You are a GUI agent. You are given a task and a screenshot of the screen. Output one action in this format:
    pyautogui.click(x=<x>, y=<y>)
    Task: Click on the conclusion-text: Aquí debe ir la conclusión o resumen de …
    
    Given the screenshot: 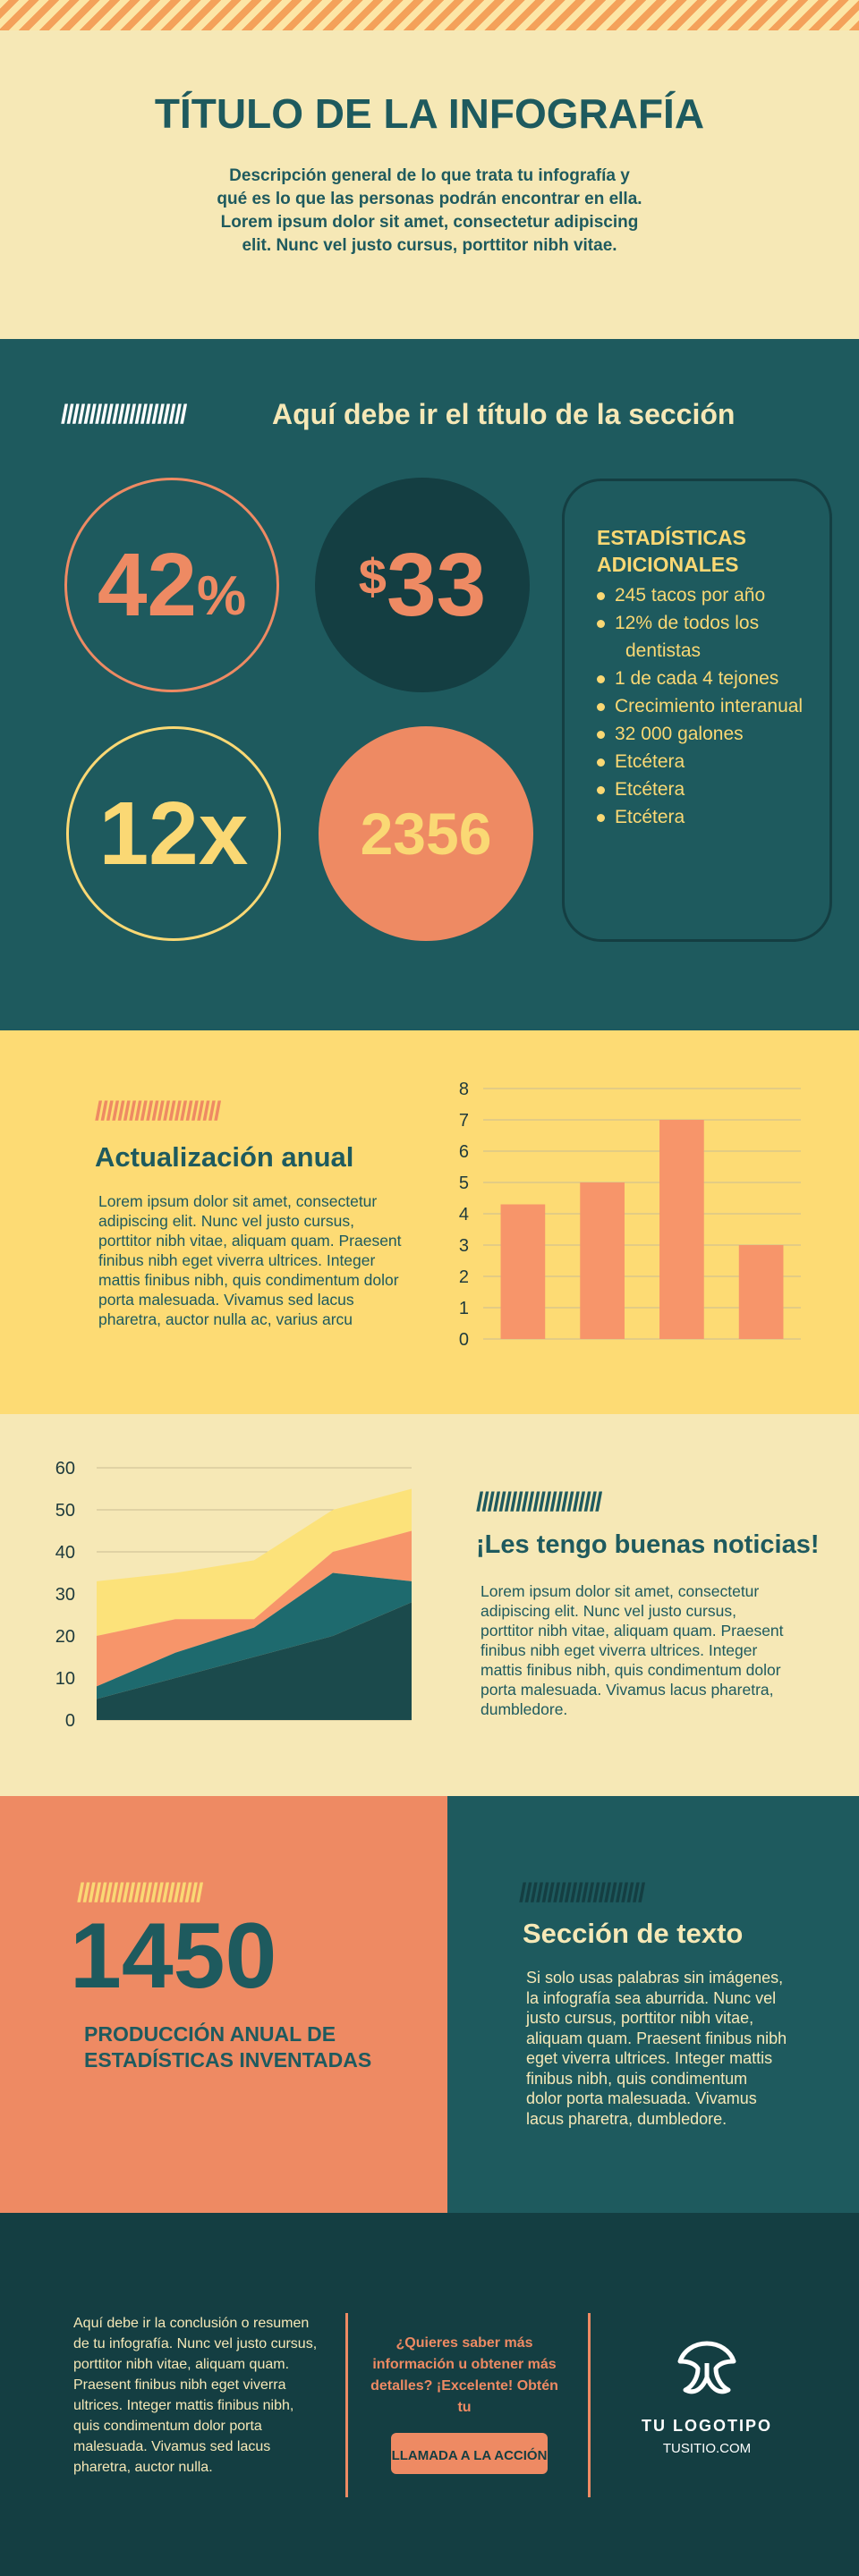 What is the action you would take?
    pyautogui.click(x=195, y=2395)
    